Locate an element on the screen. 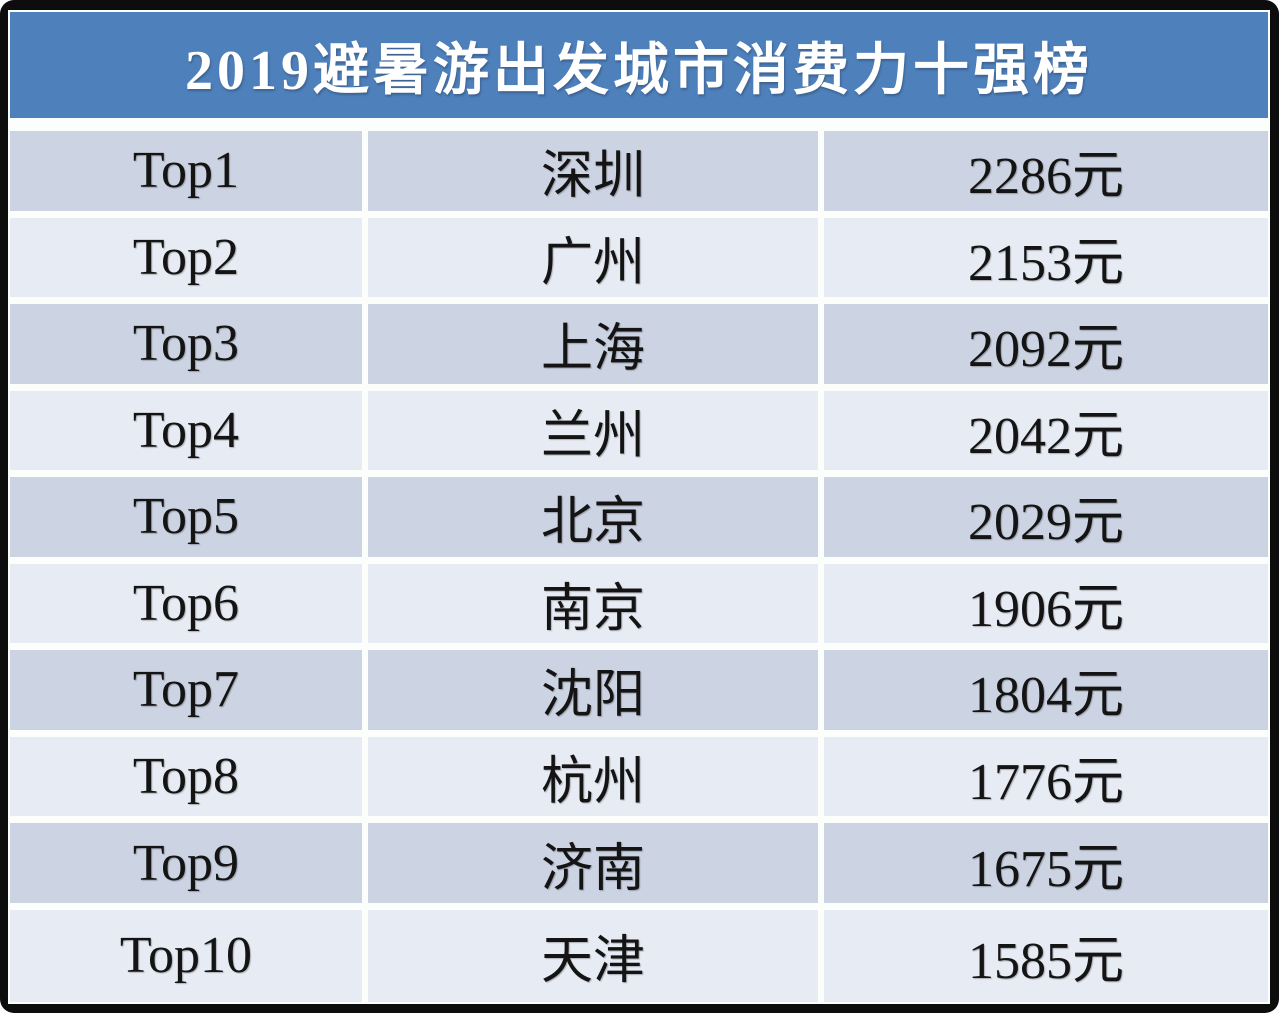  table-row: Top3 上海 2092元 is located at coordinates (639, 344).